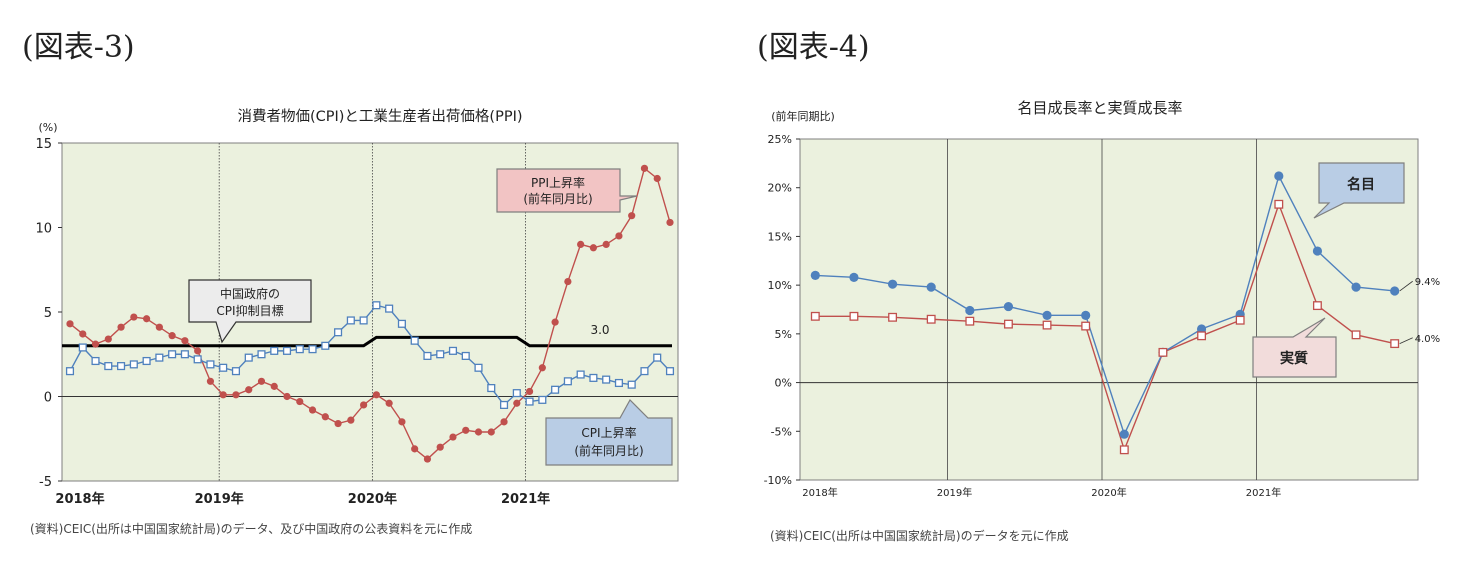  I want to click on chart2-nominal-end-leader, so click(1406, 286).